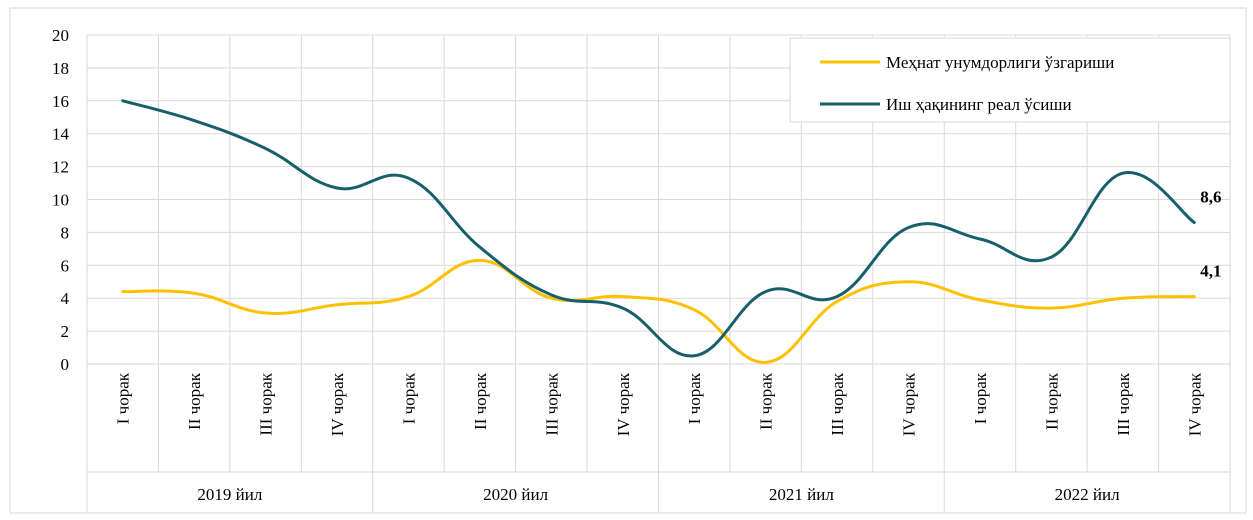 Image resolution: width=1253 pixels, height=520 pixels. Describe the element at coordinates (229, 494) in the screenshot. I see `year-label: 2019 йил` at that location.